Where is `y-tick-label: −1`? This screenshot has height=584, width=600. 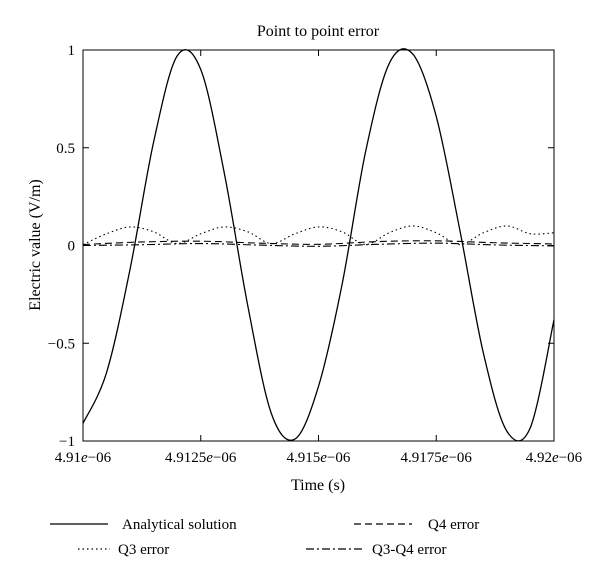 y-tick-label: −1 is located at coordinates (67, 442).